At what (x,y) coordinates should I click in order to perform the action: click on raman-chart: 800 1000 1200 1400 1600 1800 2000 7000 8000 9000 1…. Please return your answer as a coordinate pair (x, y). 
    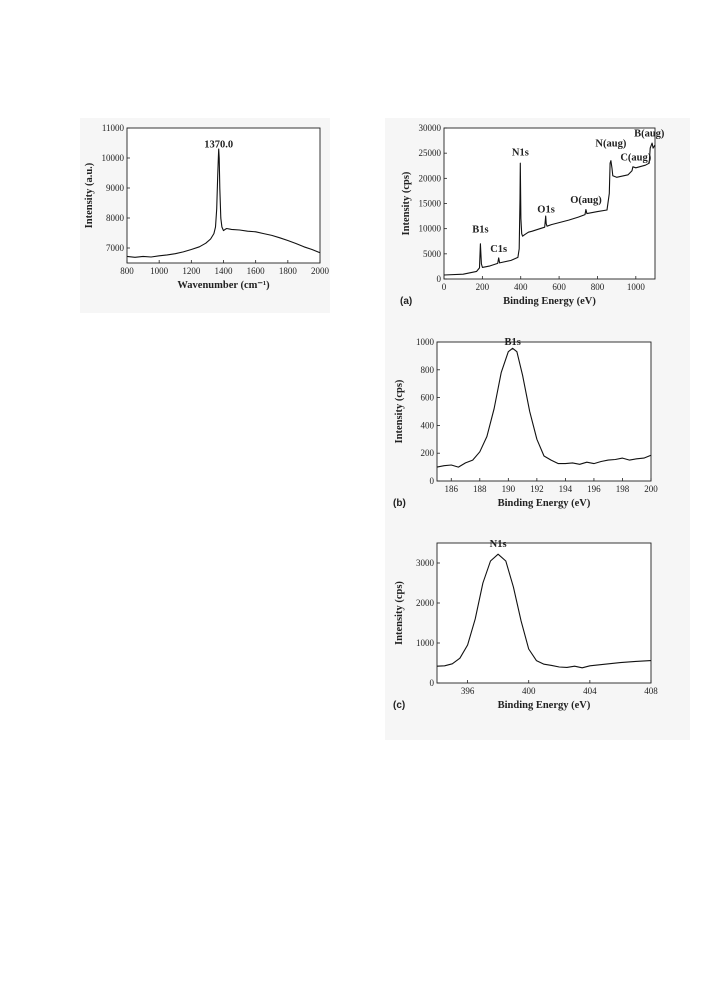
    Looking at the image, I should click on (207, 207).